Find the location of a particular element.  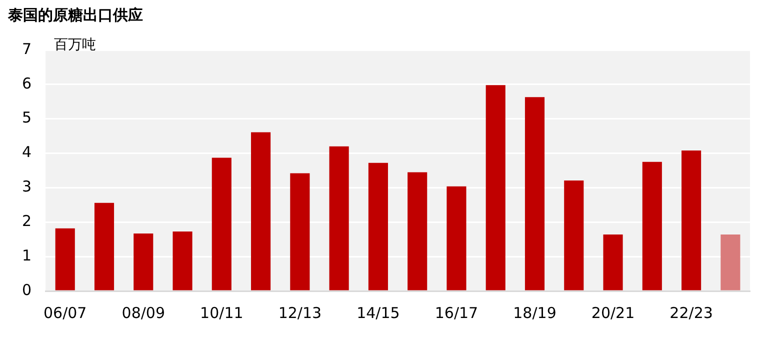

x-tick-label: 08/09 is located at coordinates (143, 313).